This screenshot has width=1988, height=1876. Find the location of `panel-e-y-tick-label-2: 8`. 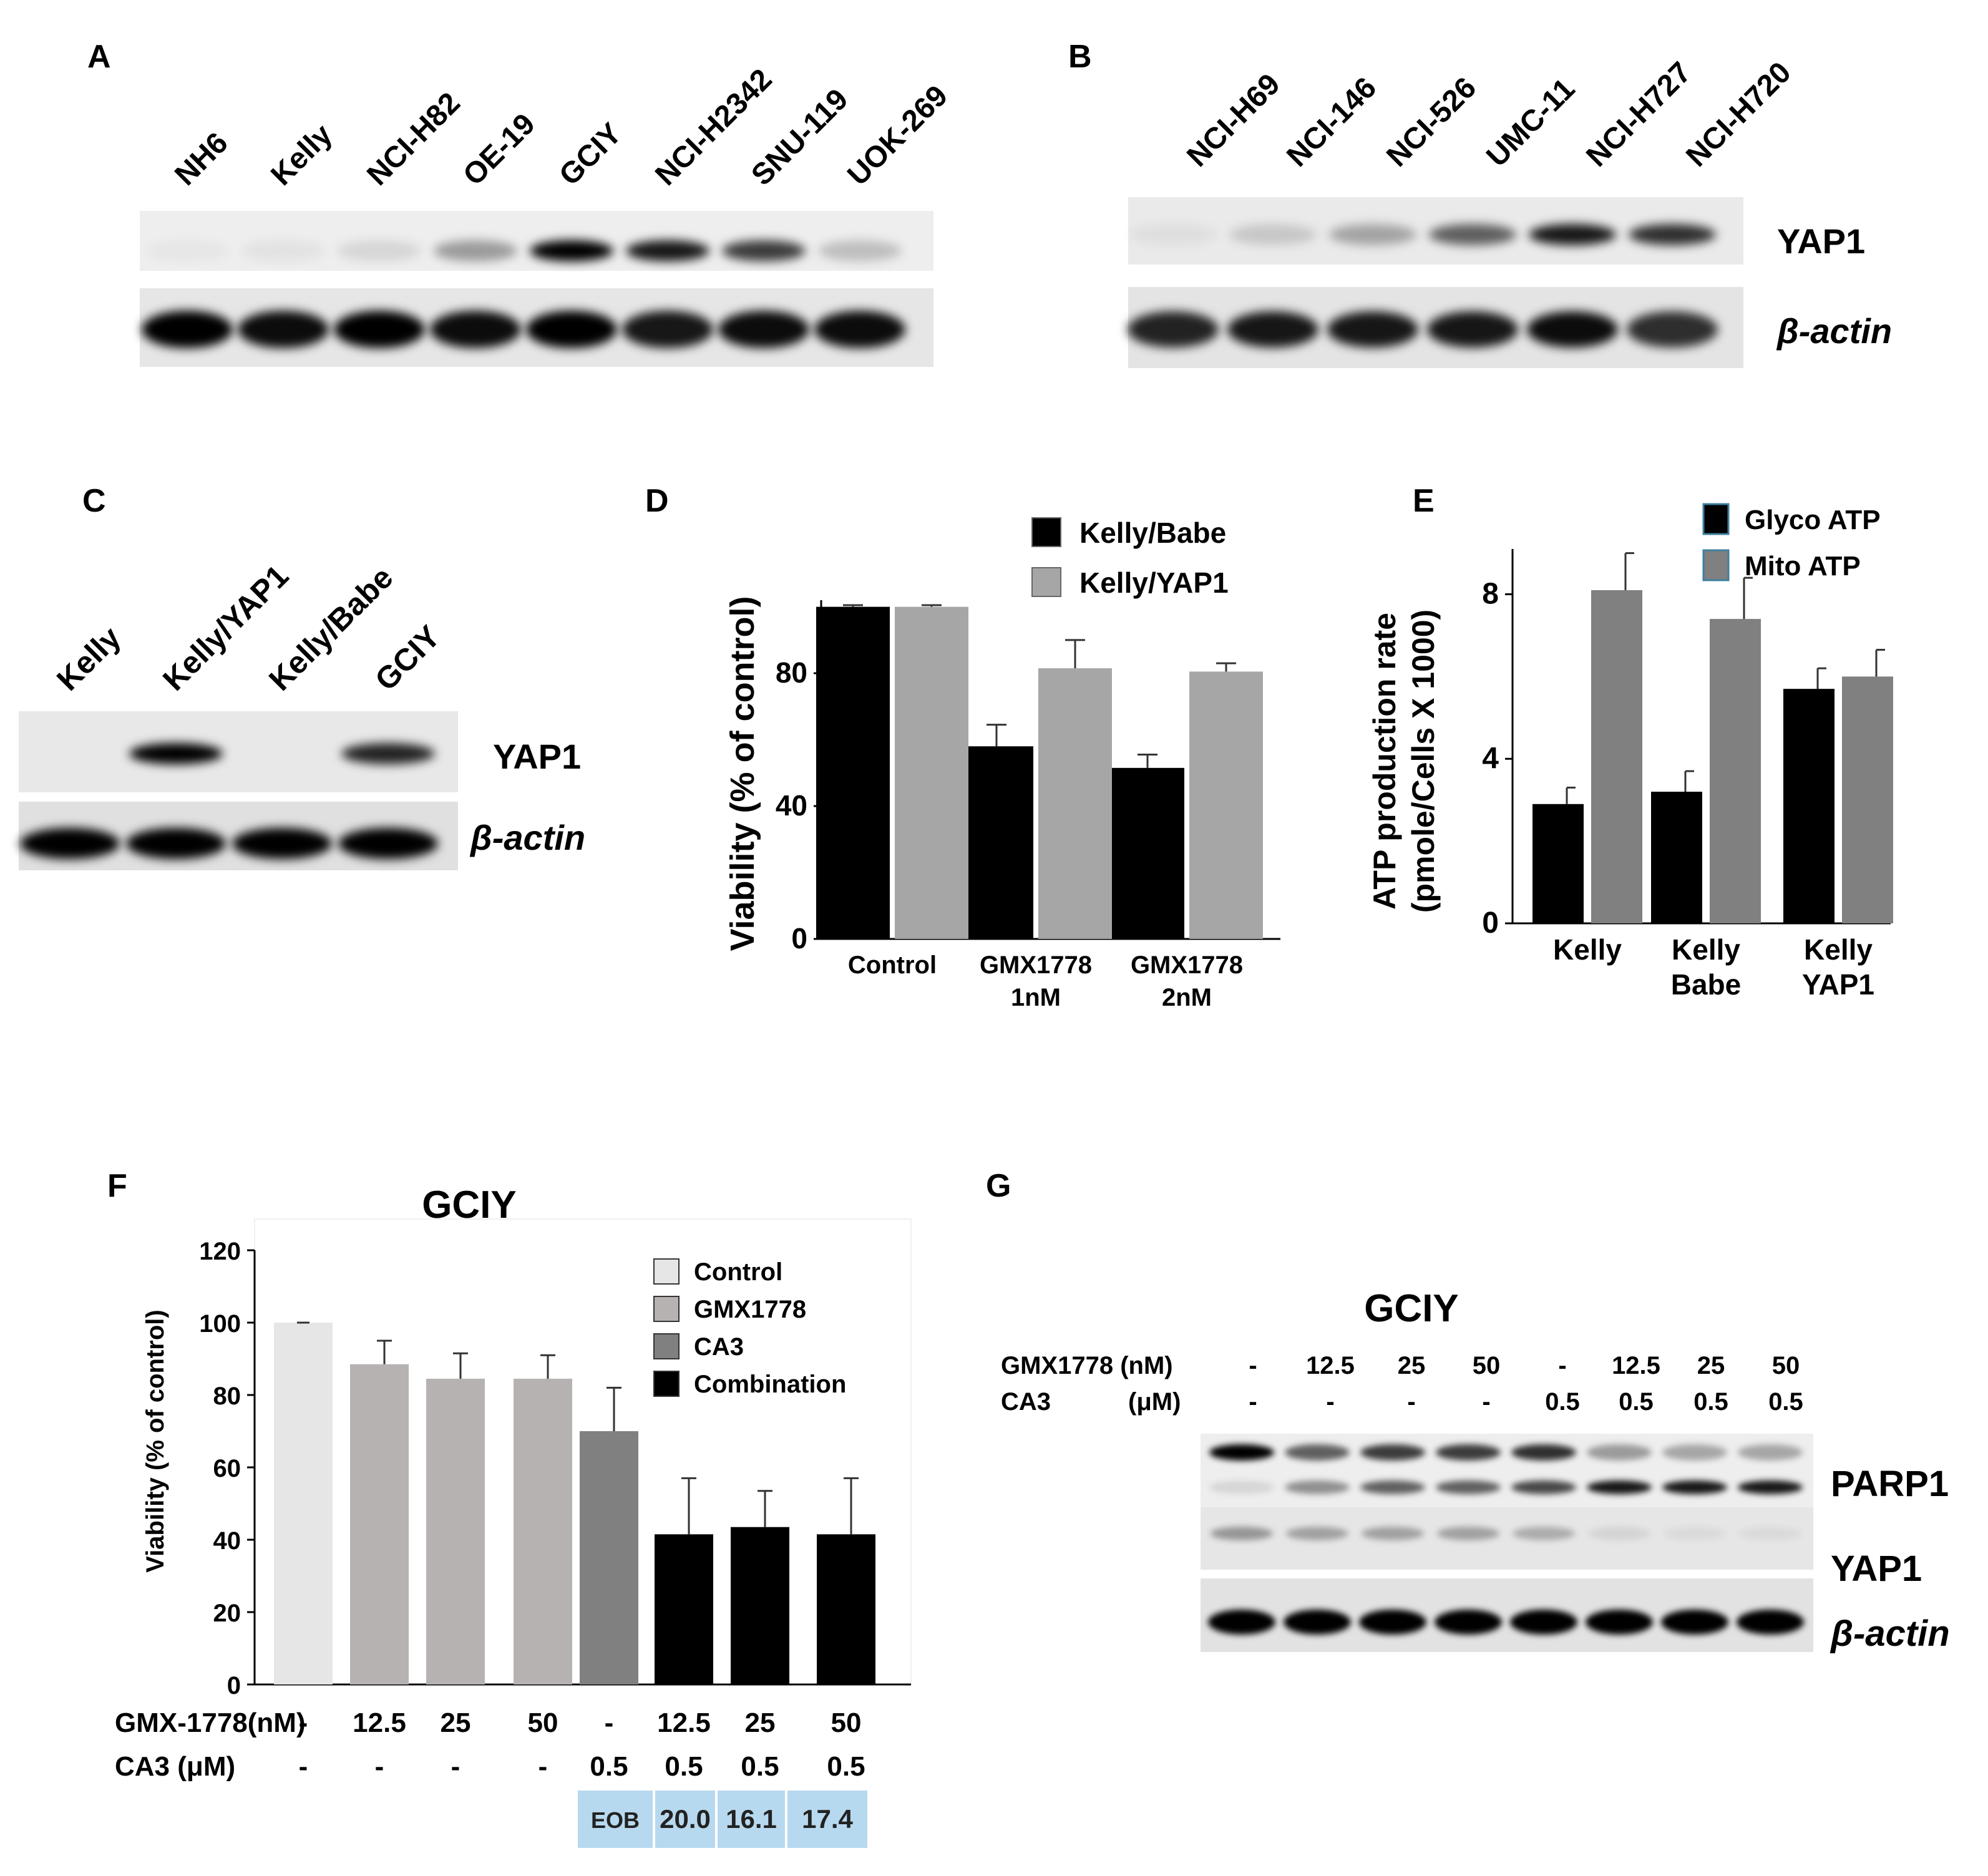

panel-e-y-tick-label-2: 8 is located at coordinates (1490, 594).